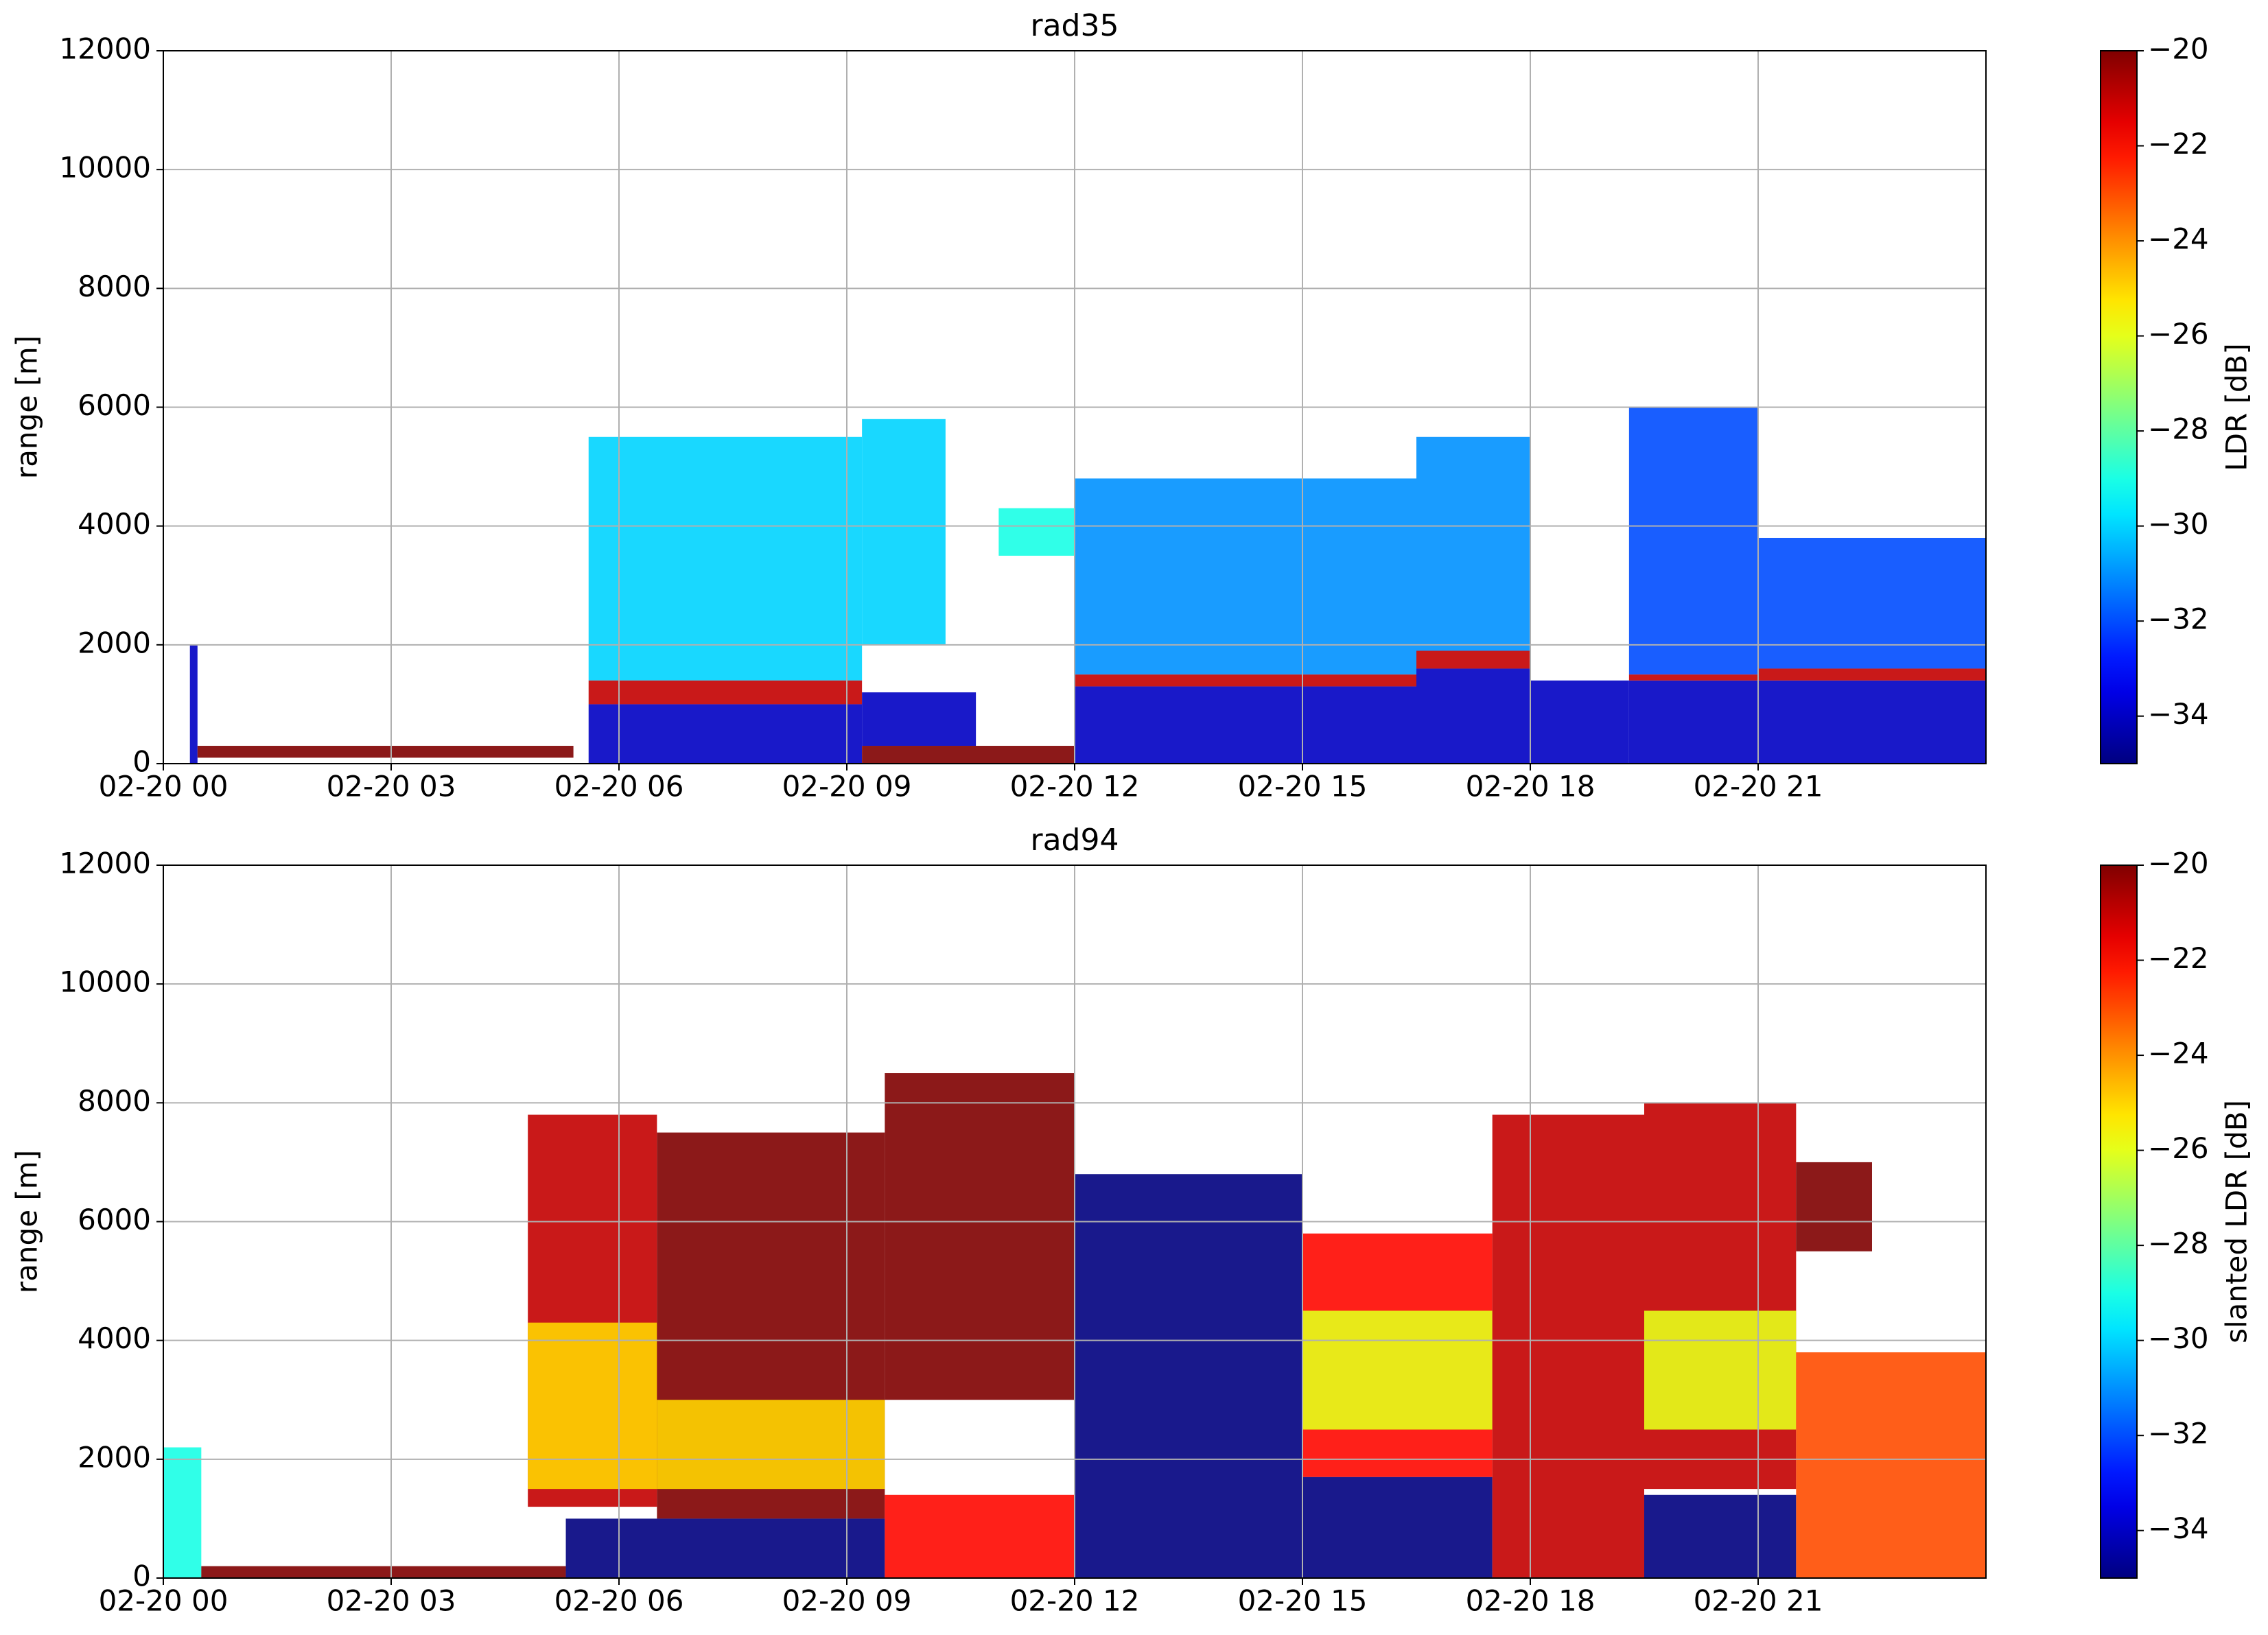 The image size is (2268, 1635). I want to click on colorbar-label: LDR [dB], so click(2237, 407).